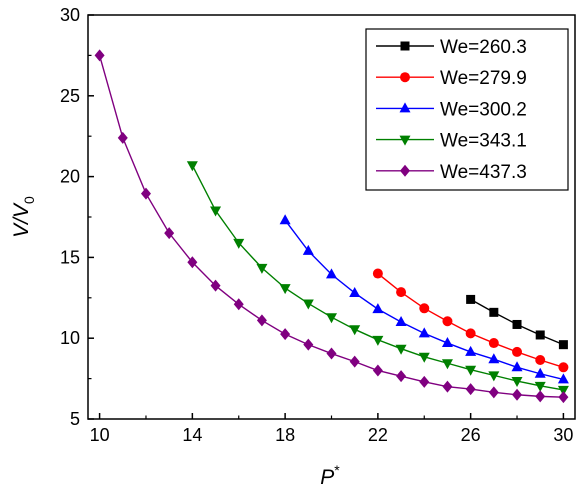  Describe the element at coordinates (70, 257) in the screenshot. I see `y-tick-label: 15` at that location.